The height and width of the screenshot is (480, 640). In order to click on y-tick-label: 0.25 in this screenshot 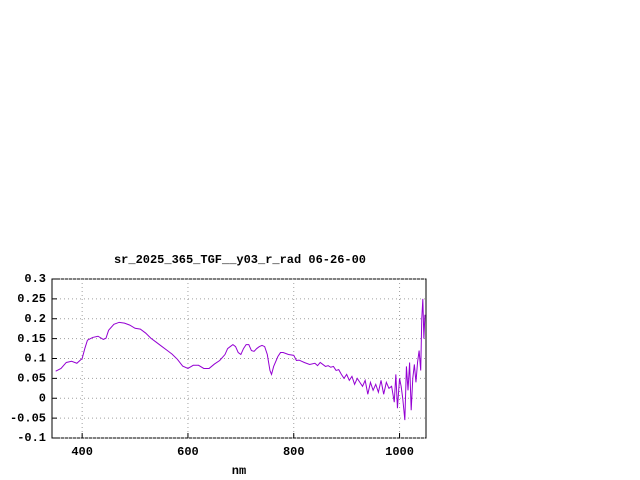, I will do `click(31, 299)`.